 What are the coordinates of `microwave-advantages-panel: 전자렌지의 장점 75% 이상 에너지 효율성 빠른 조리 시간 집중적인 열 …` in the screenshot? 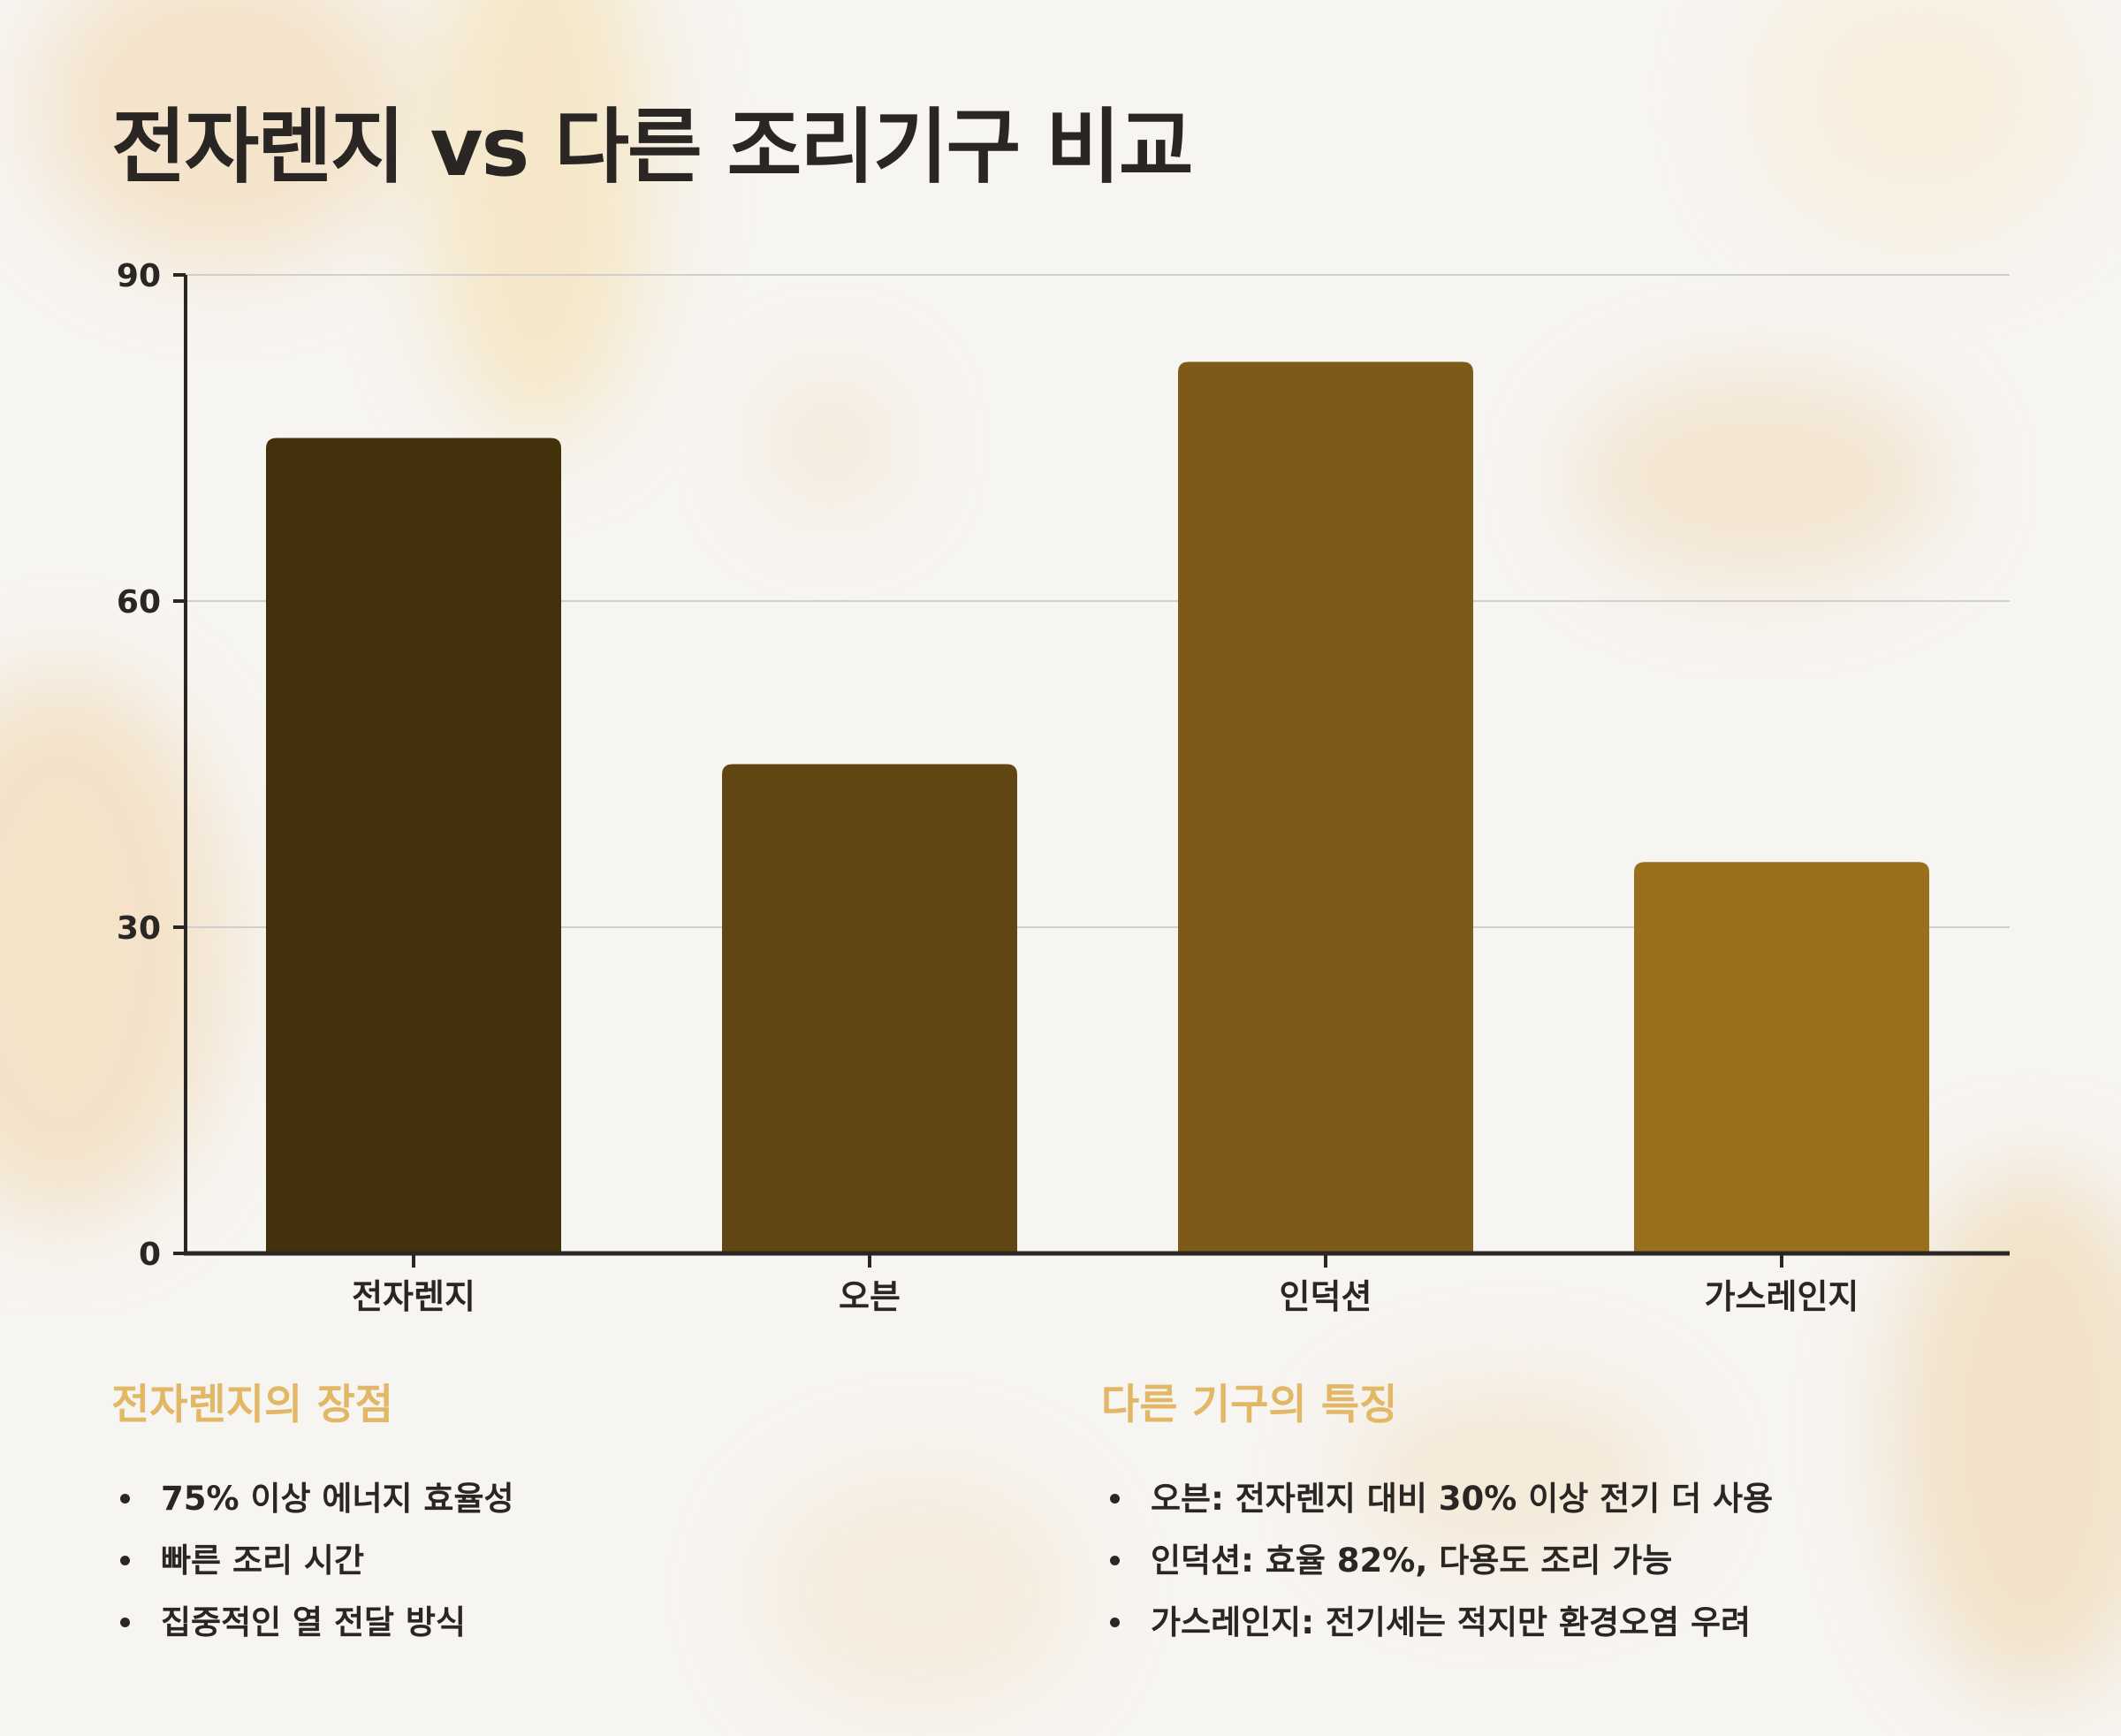 It's located at (553, 1517).